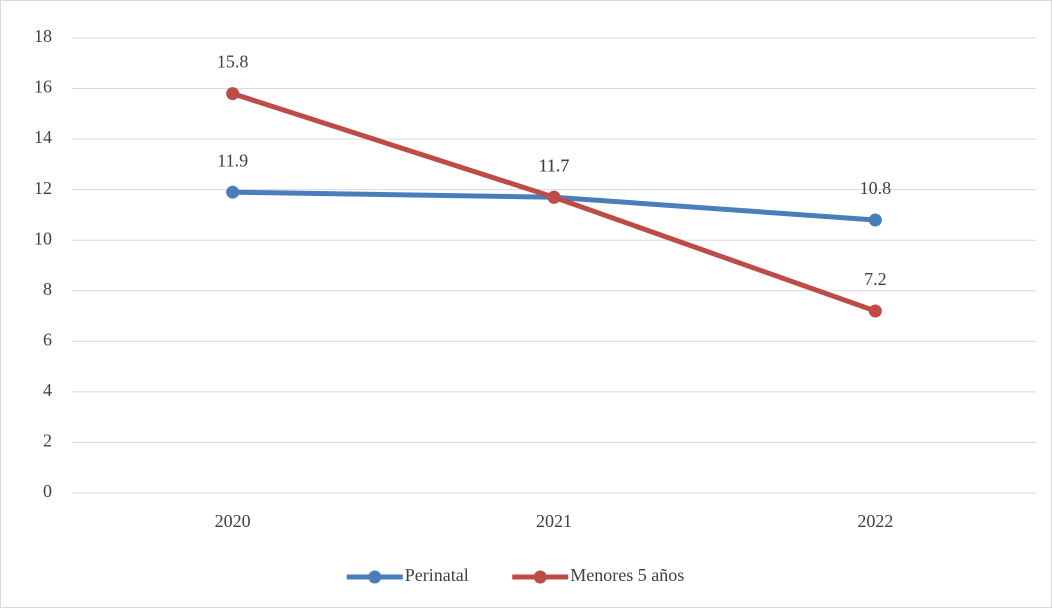  What do you see at coordinates (554, 521) in the screenshot?
I see `x-tick-label: 2021` at bounding box center [554, 521].